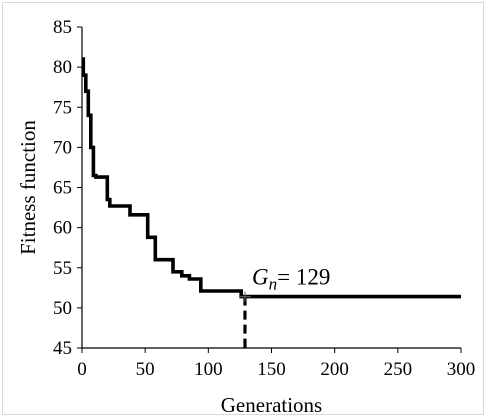  Describe the element at coordinates (62, 188) in the screenshot. I see `y-tick-label: 65` at that location.